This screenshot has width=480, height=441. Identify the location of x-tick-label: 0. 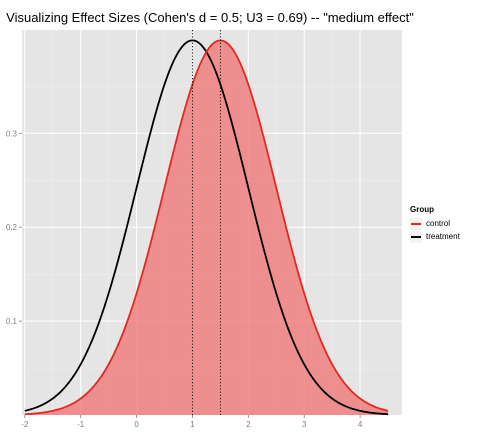
(136, 424).